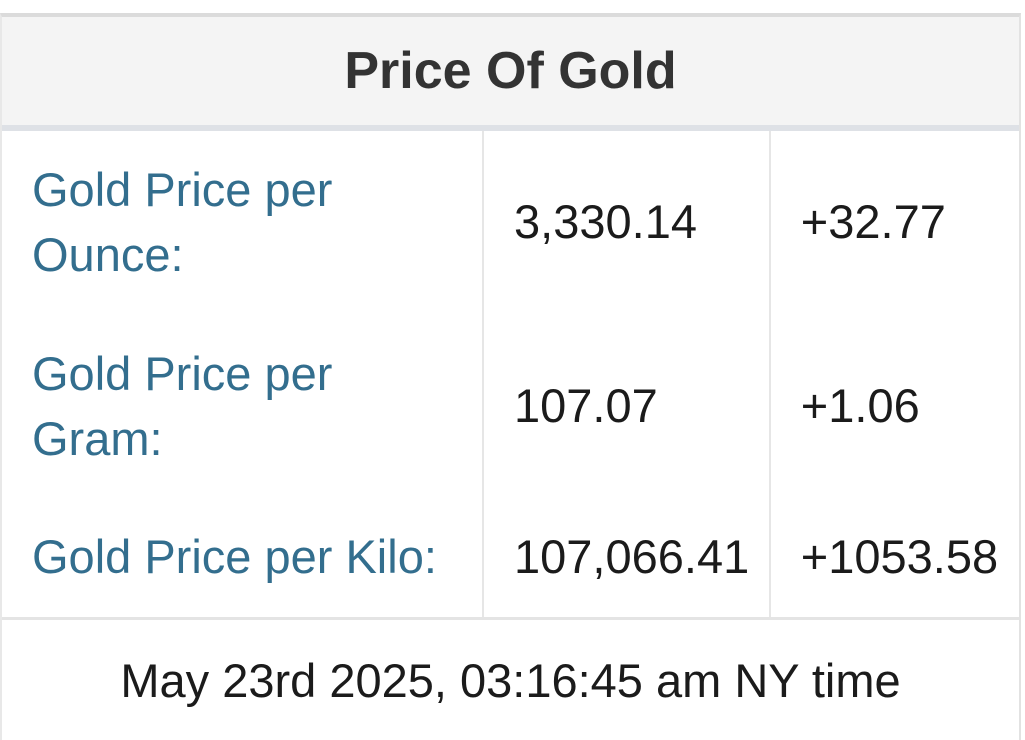  I want to click on price-change-gram: +1.06, so click(893, 406).